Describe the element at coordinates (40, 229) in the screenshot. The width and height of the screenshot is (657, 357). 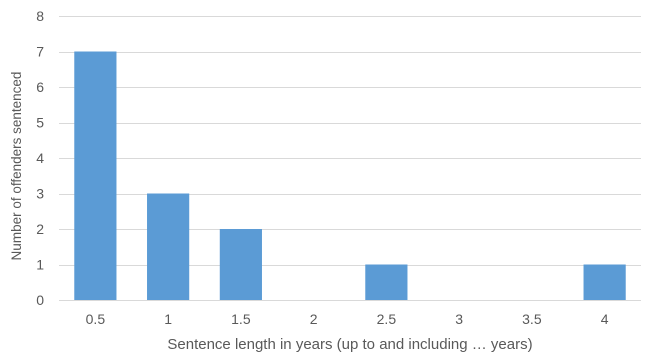
I see `y-tick-label: 2` at that location.